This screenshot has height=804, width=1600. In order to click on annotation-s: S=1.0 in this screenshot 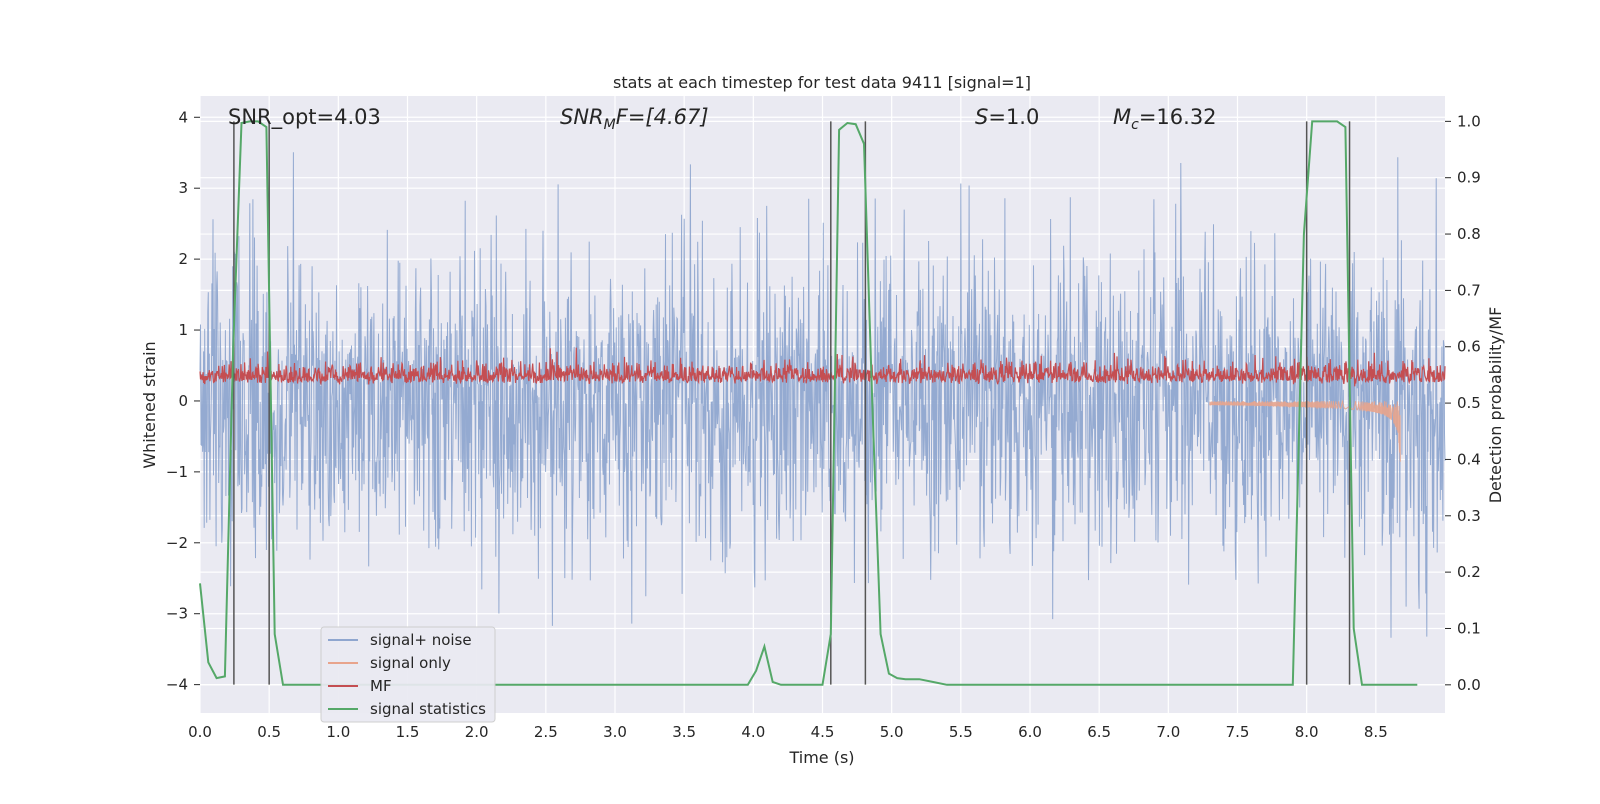, I will do `click(1007, 117)`.